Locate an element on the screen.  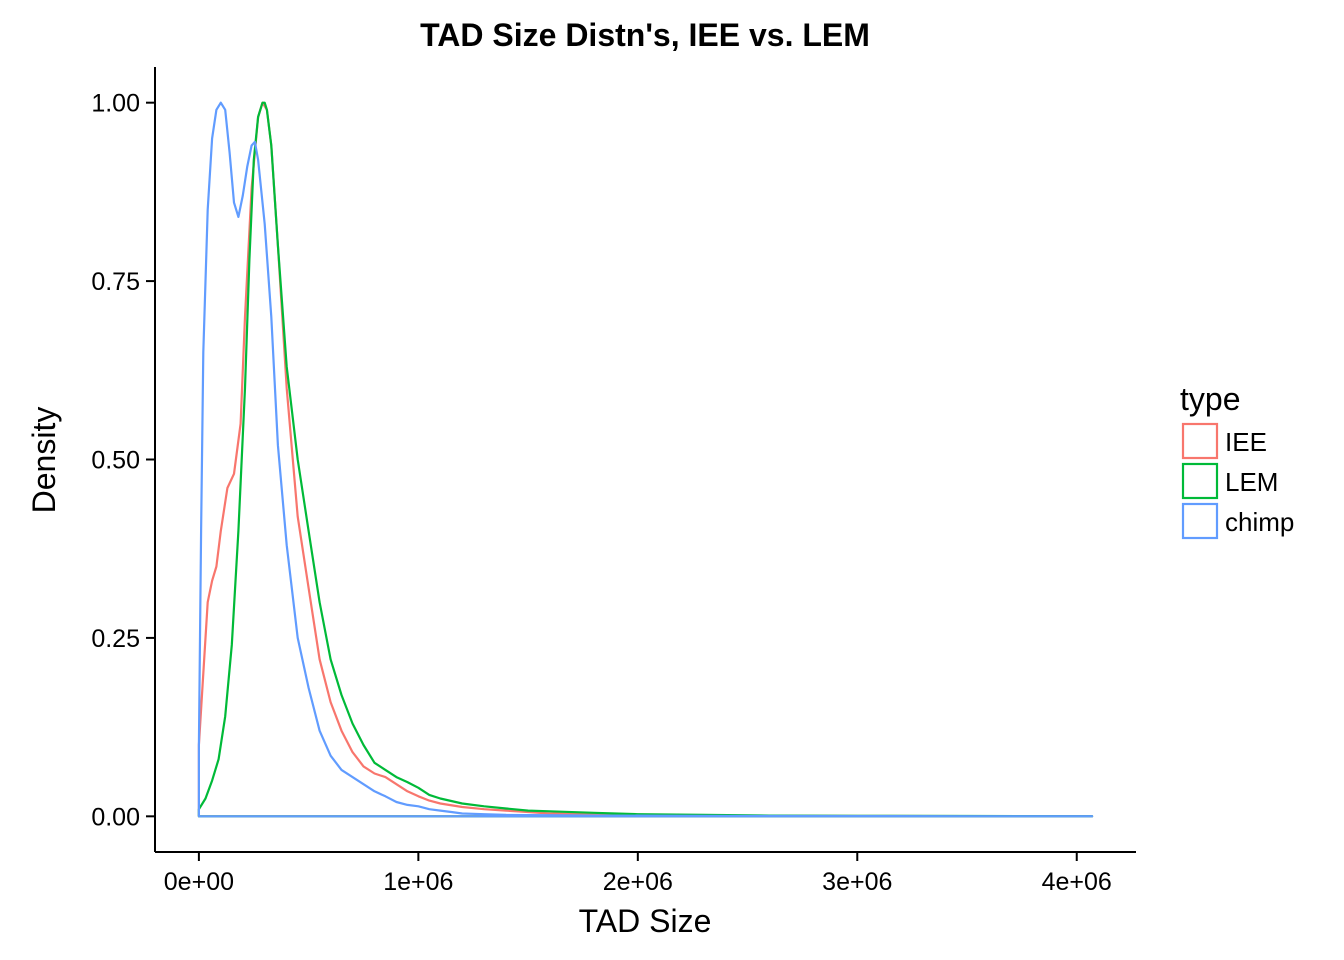
y-tick-label: 1.00 is located at coordinates (115, 104).